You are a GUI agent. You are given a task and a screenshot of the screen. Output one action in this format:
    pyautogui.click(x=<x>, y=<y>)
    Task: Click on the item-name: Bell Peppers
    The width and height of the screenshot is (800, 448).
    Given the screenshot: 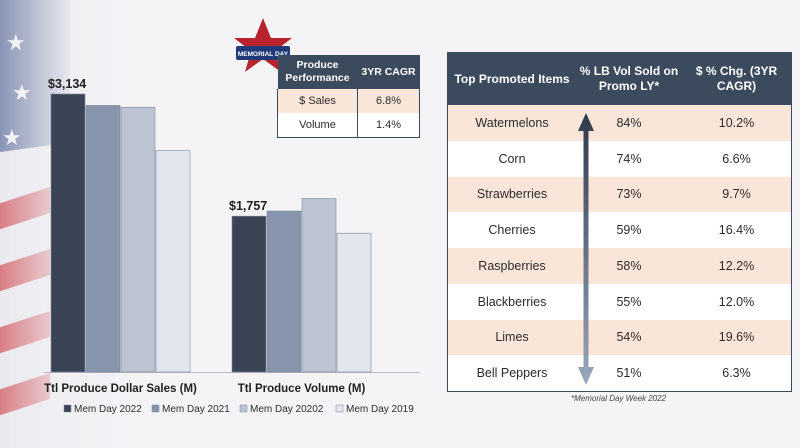 What is the action you would take?
    pyautogui.click(x=512, y=373)
    